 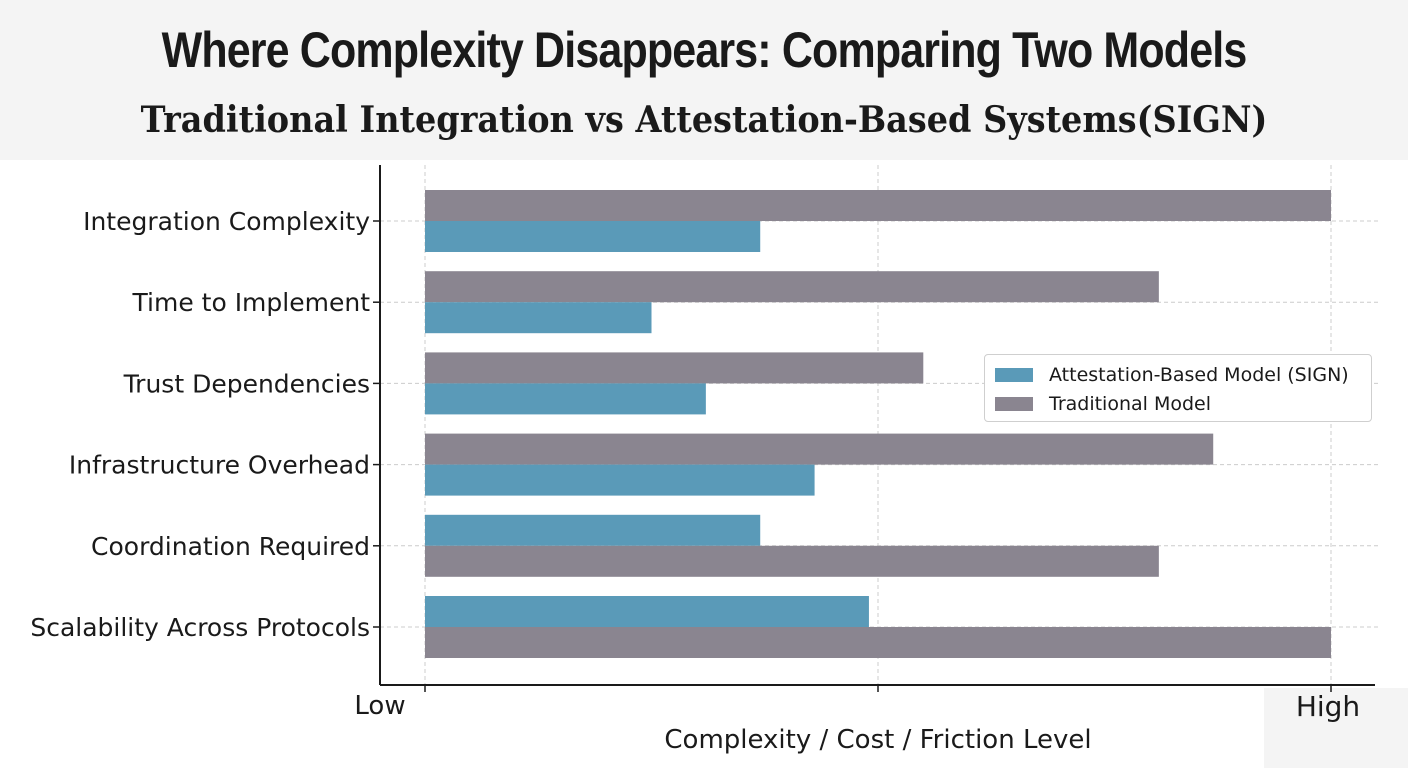 What do you see at coordinates (226, 221) in the screenshot?
I see `y-tick-label-0: Integration Complexity` at bounding box center [226, 221].